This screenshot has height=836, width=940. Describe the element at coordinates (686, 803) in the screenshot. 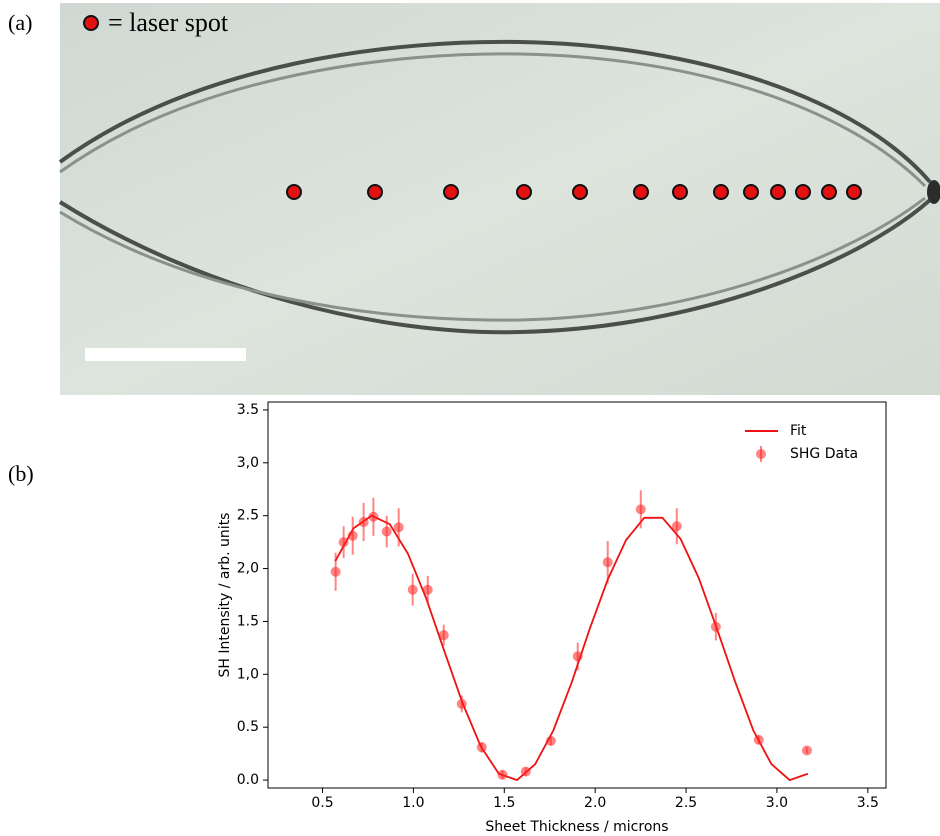

I see `x-tick-label: 2.5` at that location.